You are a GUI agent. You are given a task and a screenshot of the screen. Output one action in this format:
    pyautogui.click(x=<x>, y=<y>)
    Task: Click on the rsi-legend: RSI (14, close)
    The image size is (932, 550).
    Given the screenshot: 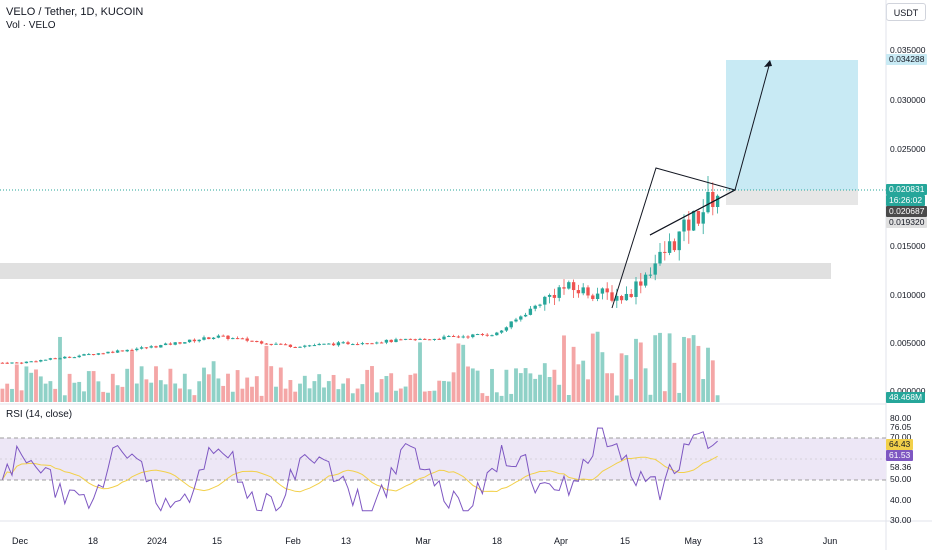 What is the action you would take?
    pyautogui.click(x=39, y=414)
    